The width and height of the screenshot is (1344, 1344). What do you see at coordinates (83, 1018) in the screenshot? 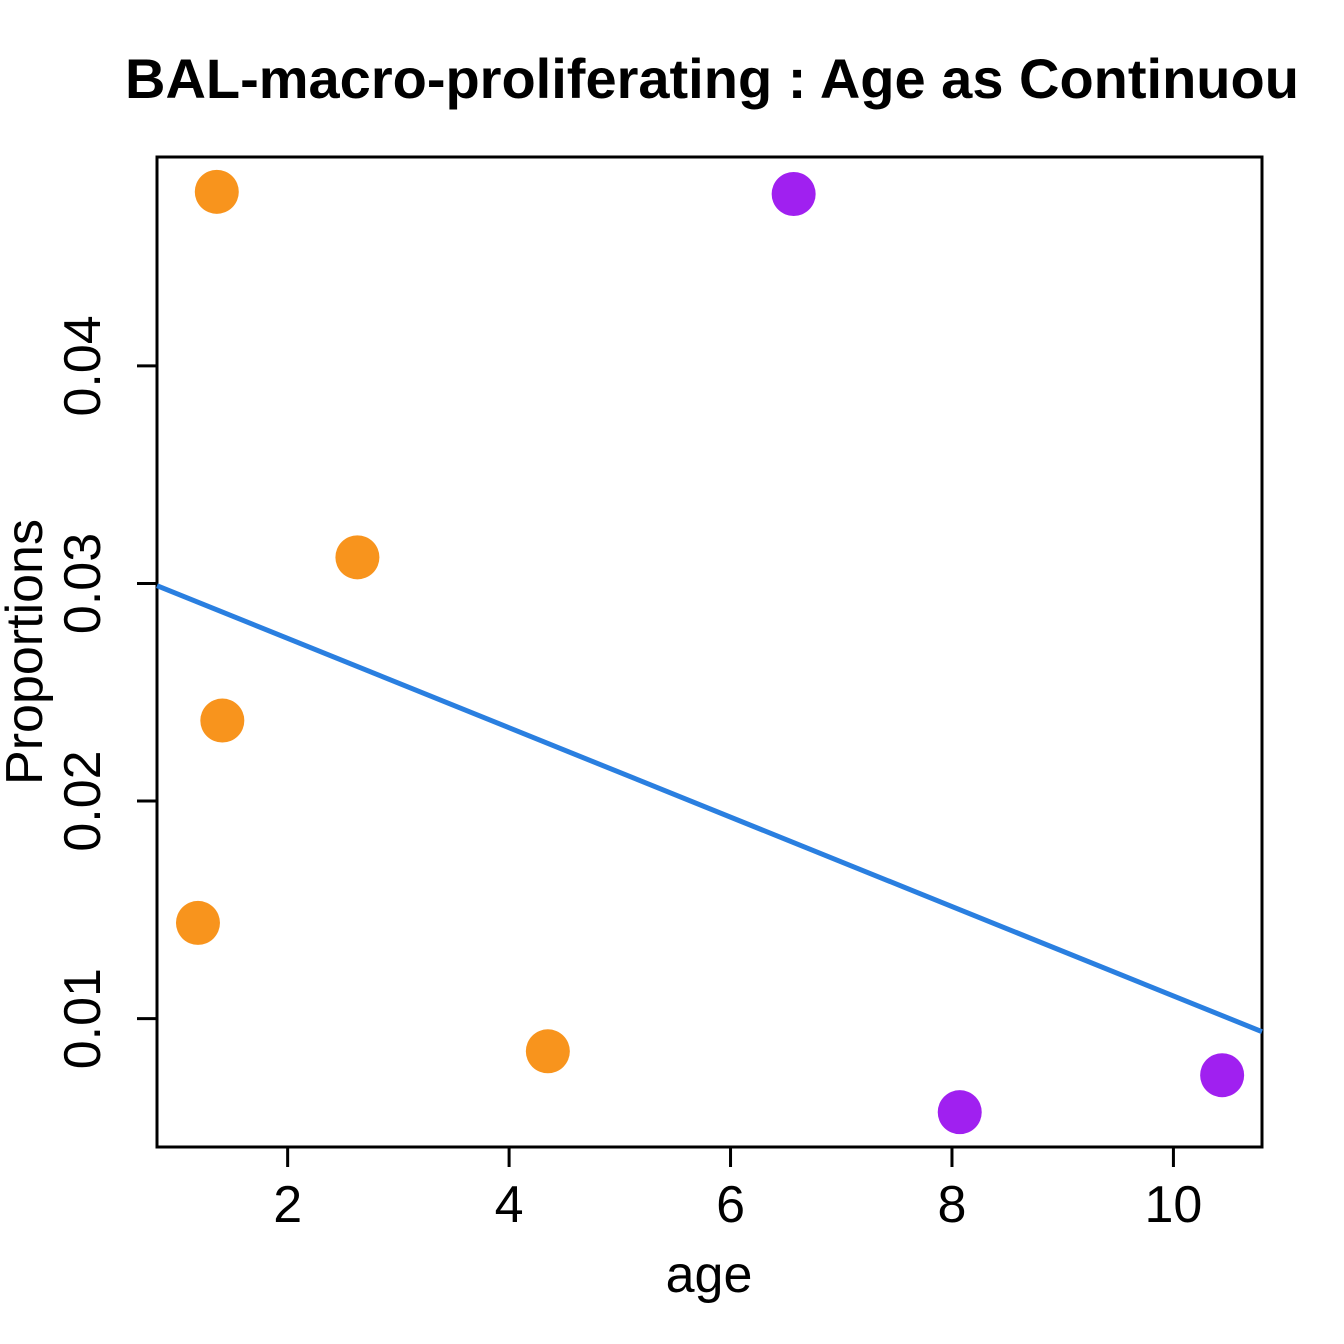
I see `y-tick-label: 0.01` at bounding box center [83, 1018].